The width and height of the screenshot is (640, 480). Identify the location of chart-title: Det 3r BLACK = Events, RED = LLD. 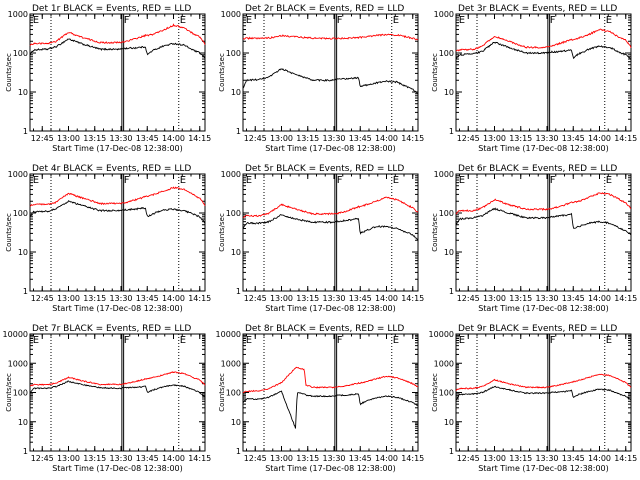
(537, 9).